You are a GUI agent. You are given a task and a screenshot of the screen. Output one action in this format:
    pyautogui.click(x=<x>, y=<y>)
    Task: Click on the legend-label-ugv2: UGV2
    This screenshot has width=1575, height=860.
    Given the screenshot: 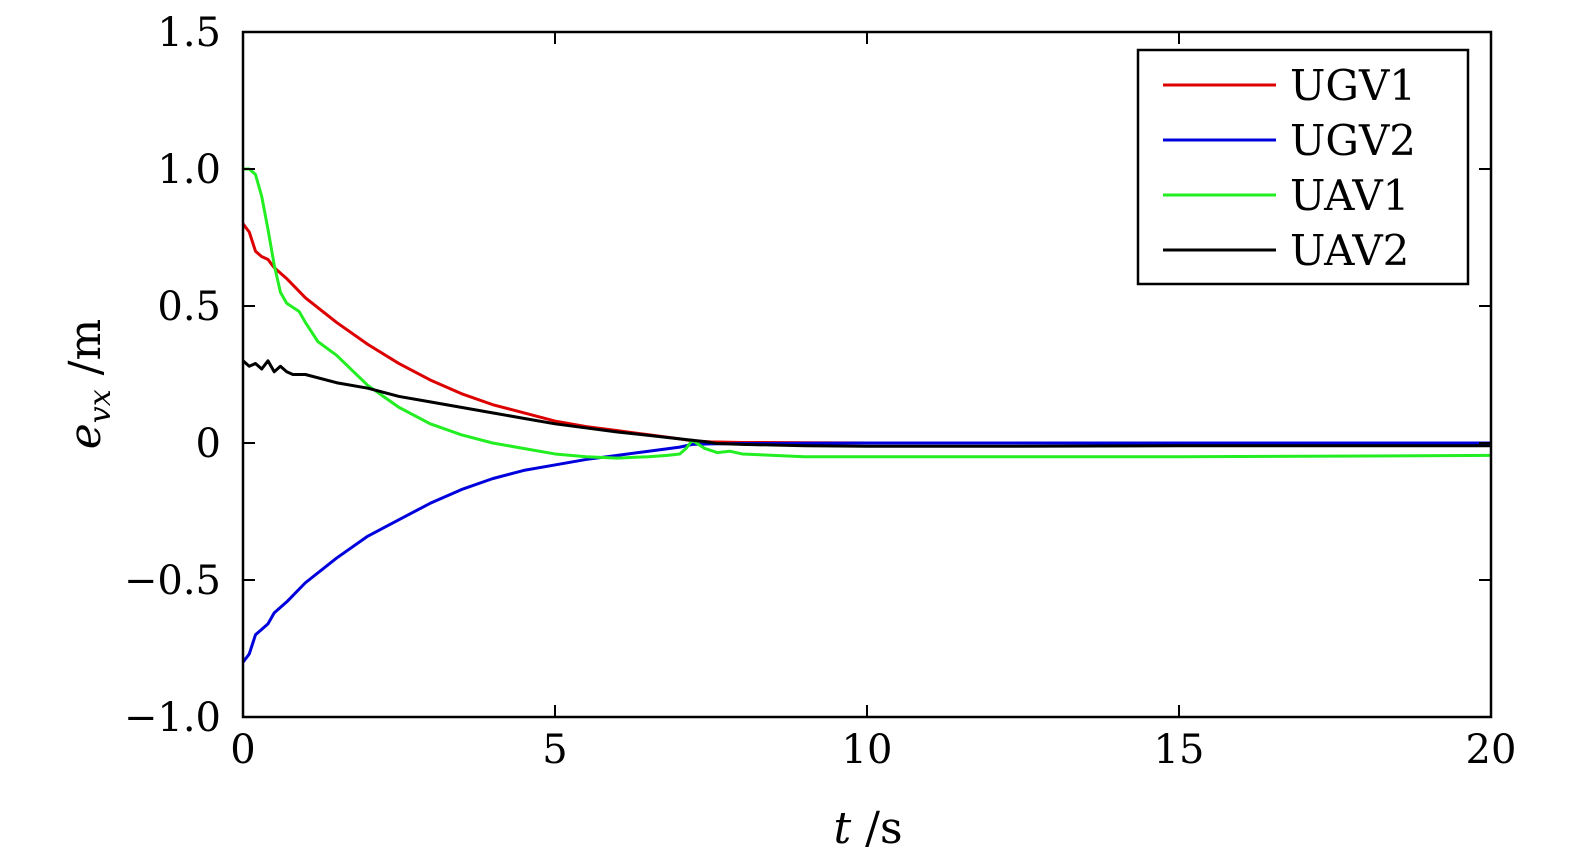 What is the action you would take?
    pyautogui.click(x=1353, y=140)
    